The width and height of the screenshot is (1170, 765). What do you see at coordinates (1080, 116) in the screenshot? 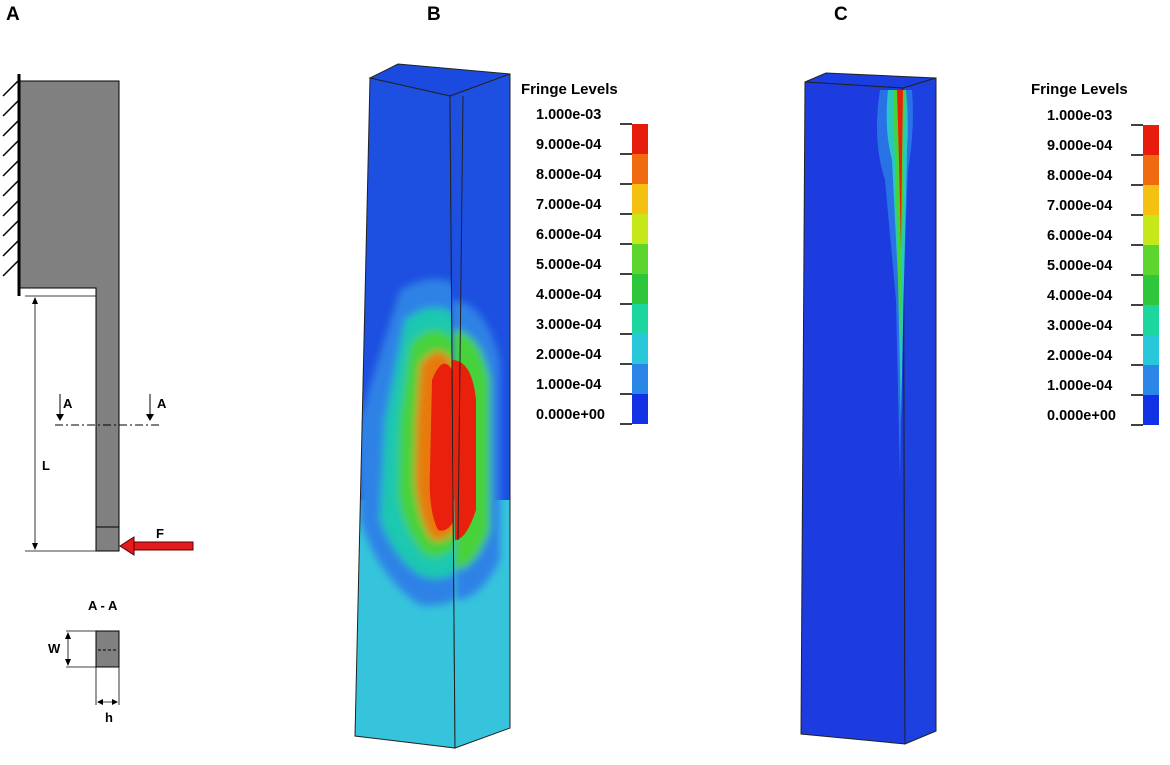
I see `legend-c-level: 1.000e-03` at bounding box center [1080, 116].